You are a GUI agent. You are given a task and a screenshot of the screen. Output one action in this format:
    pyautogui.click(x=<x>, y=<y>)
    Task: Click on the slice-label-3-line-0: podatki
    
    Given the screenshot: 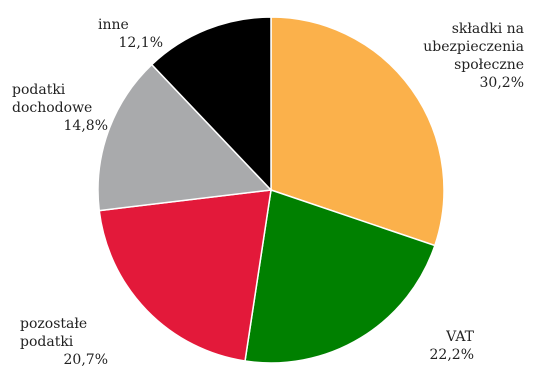 What is the action you would take?
    pyautogui.click(x=39, y=90)
    